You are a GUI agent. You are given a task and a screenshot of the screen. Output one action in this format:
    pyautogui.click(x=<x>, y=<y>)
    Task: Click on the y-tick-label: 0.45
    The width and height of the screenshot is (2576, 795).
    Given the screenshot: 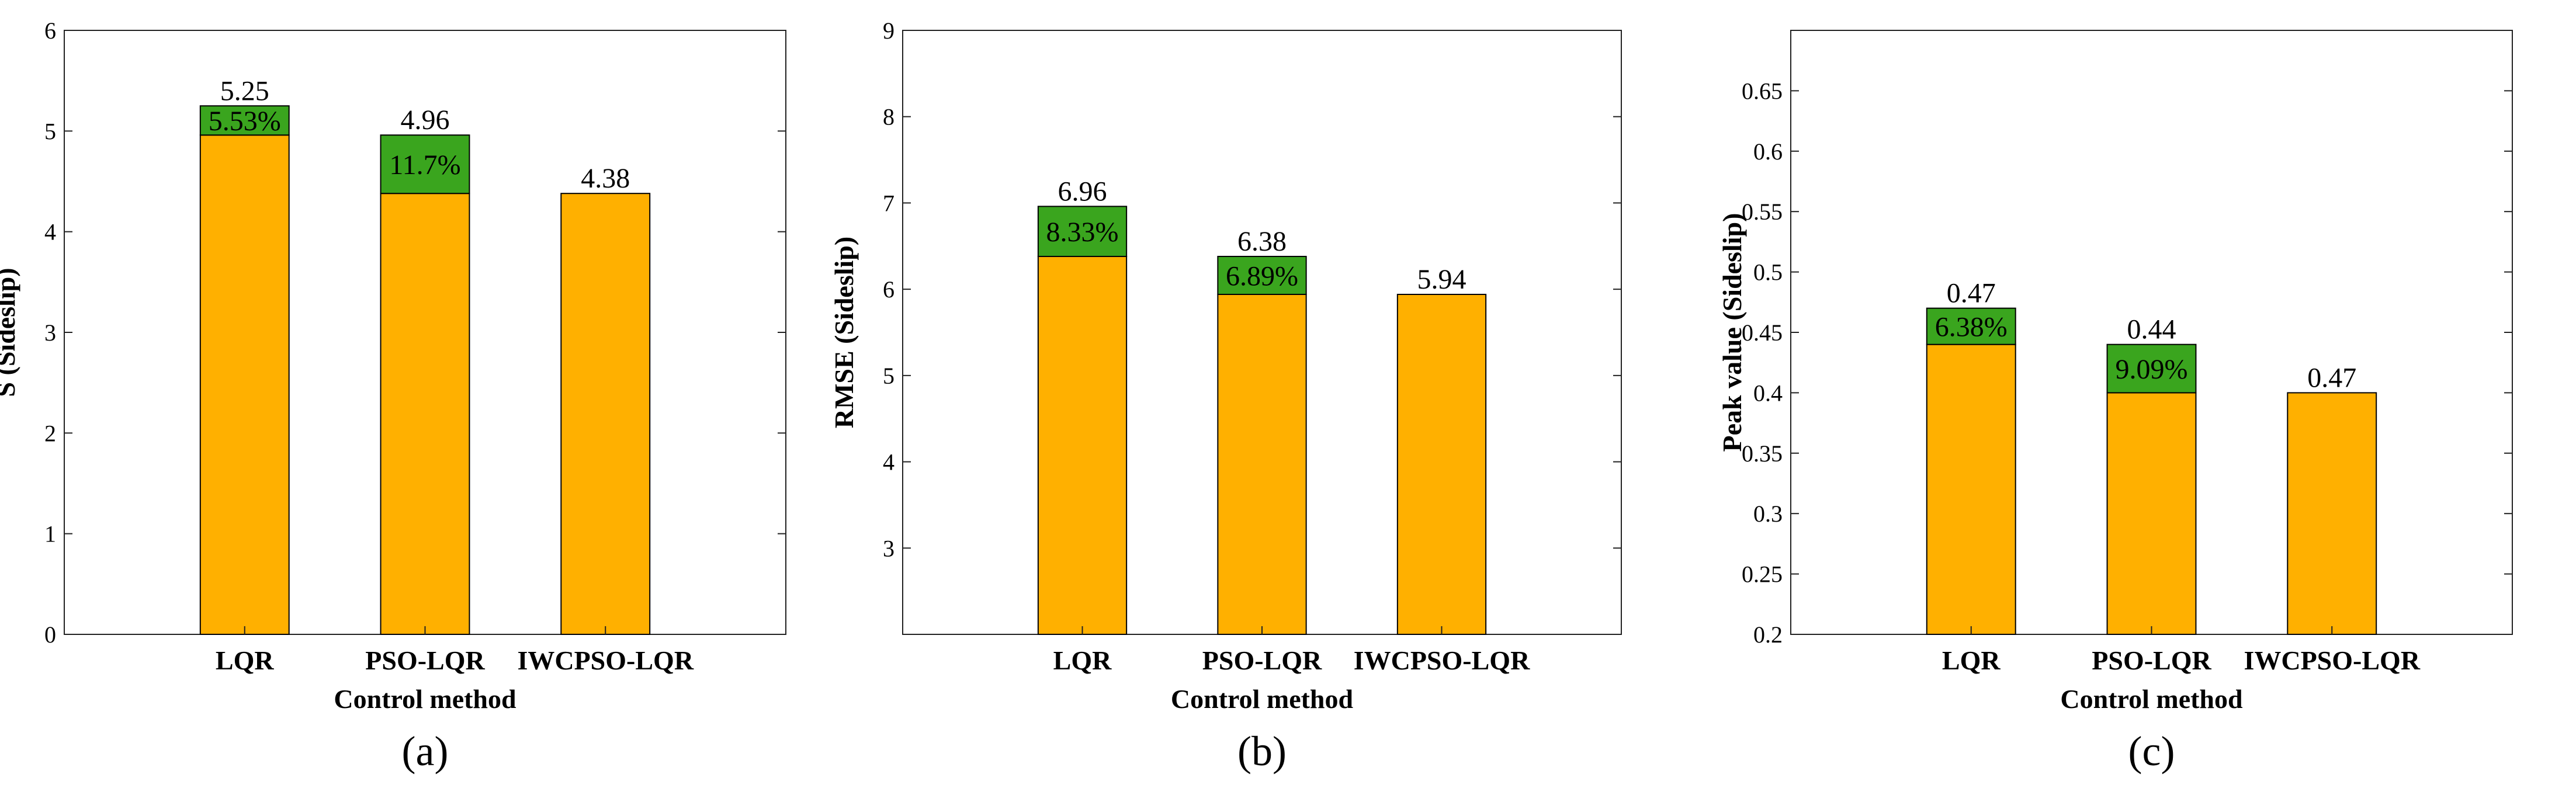 What is the action you would take?
    pyautogui.click(x=1762, y=333)
    